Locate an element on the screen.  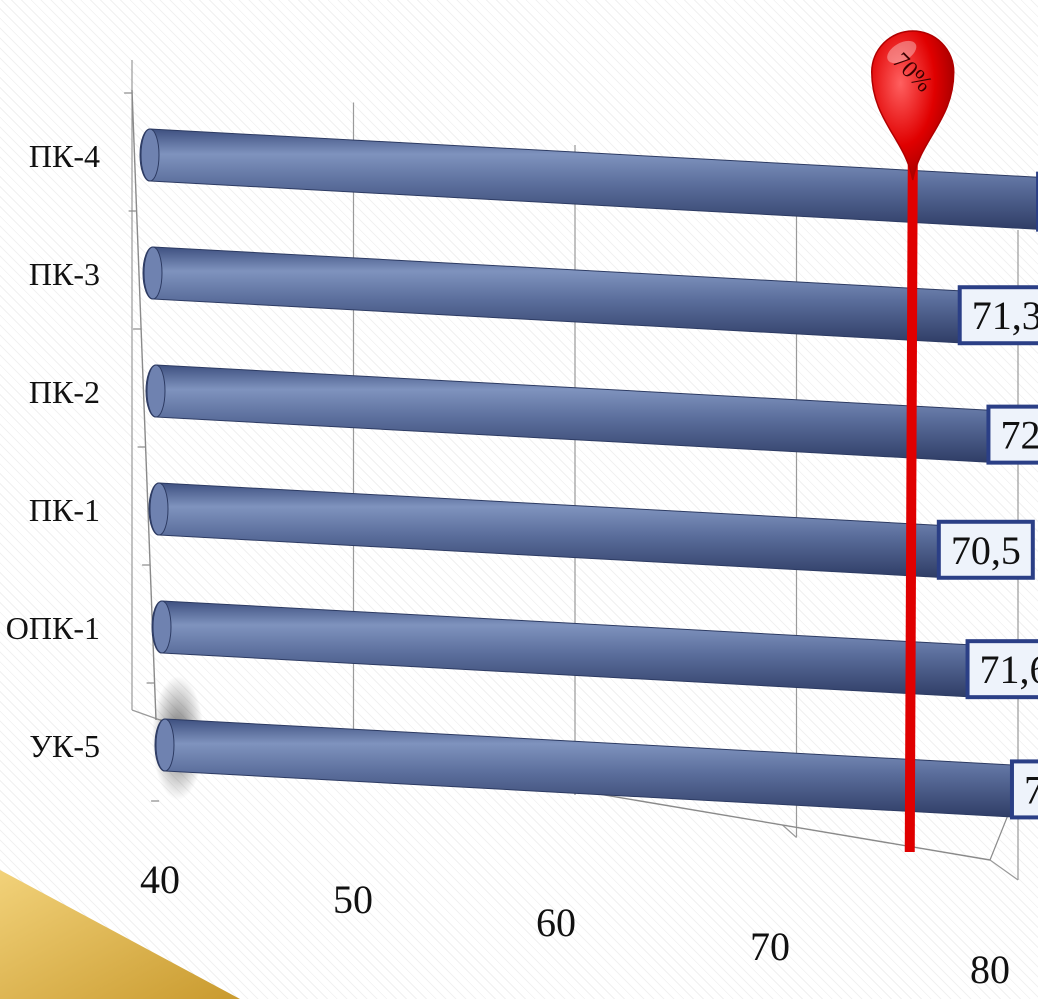
category-label: УК-5 is located at coordinates (64, 746).